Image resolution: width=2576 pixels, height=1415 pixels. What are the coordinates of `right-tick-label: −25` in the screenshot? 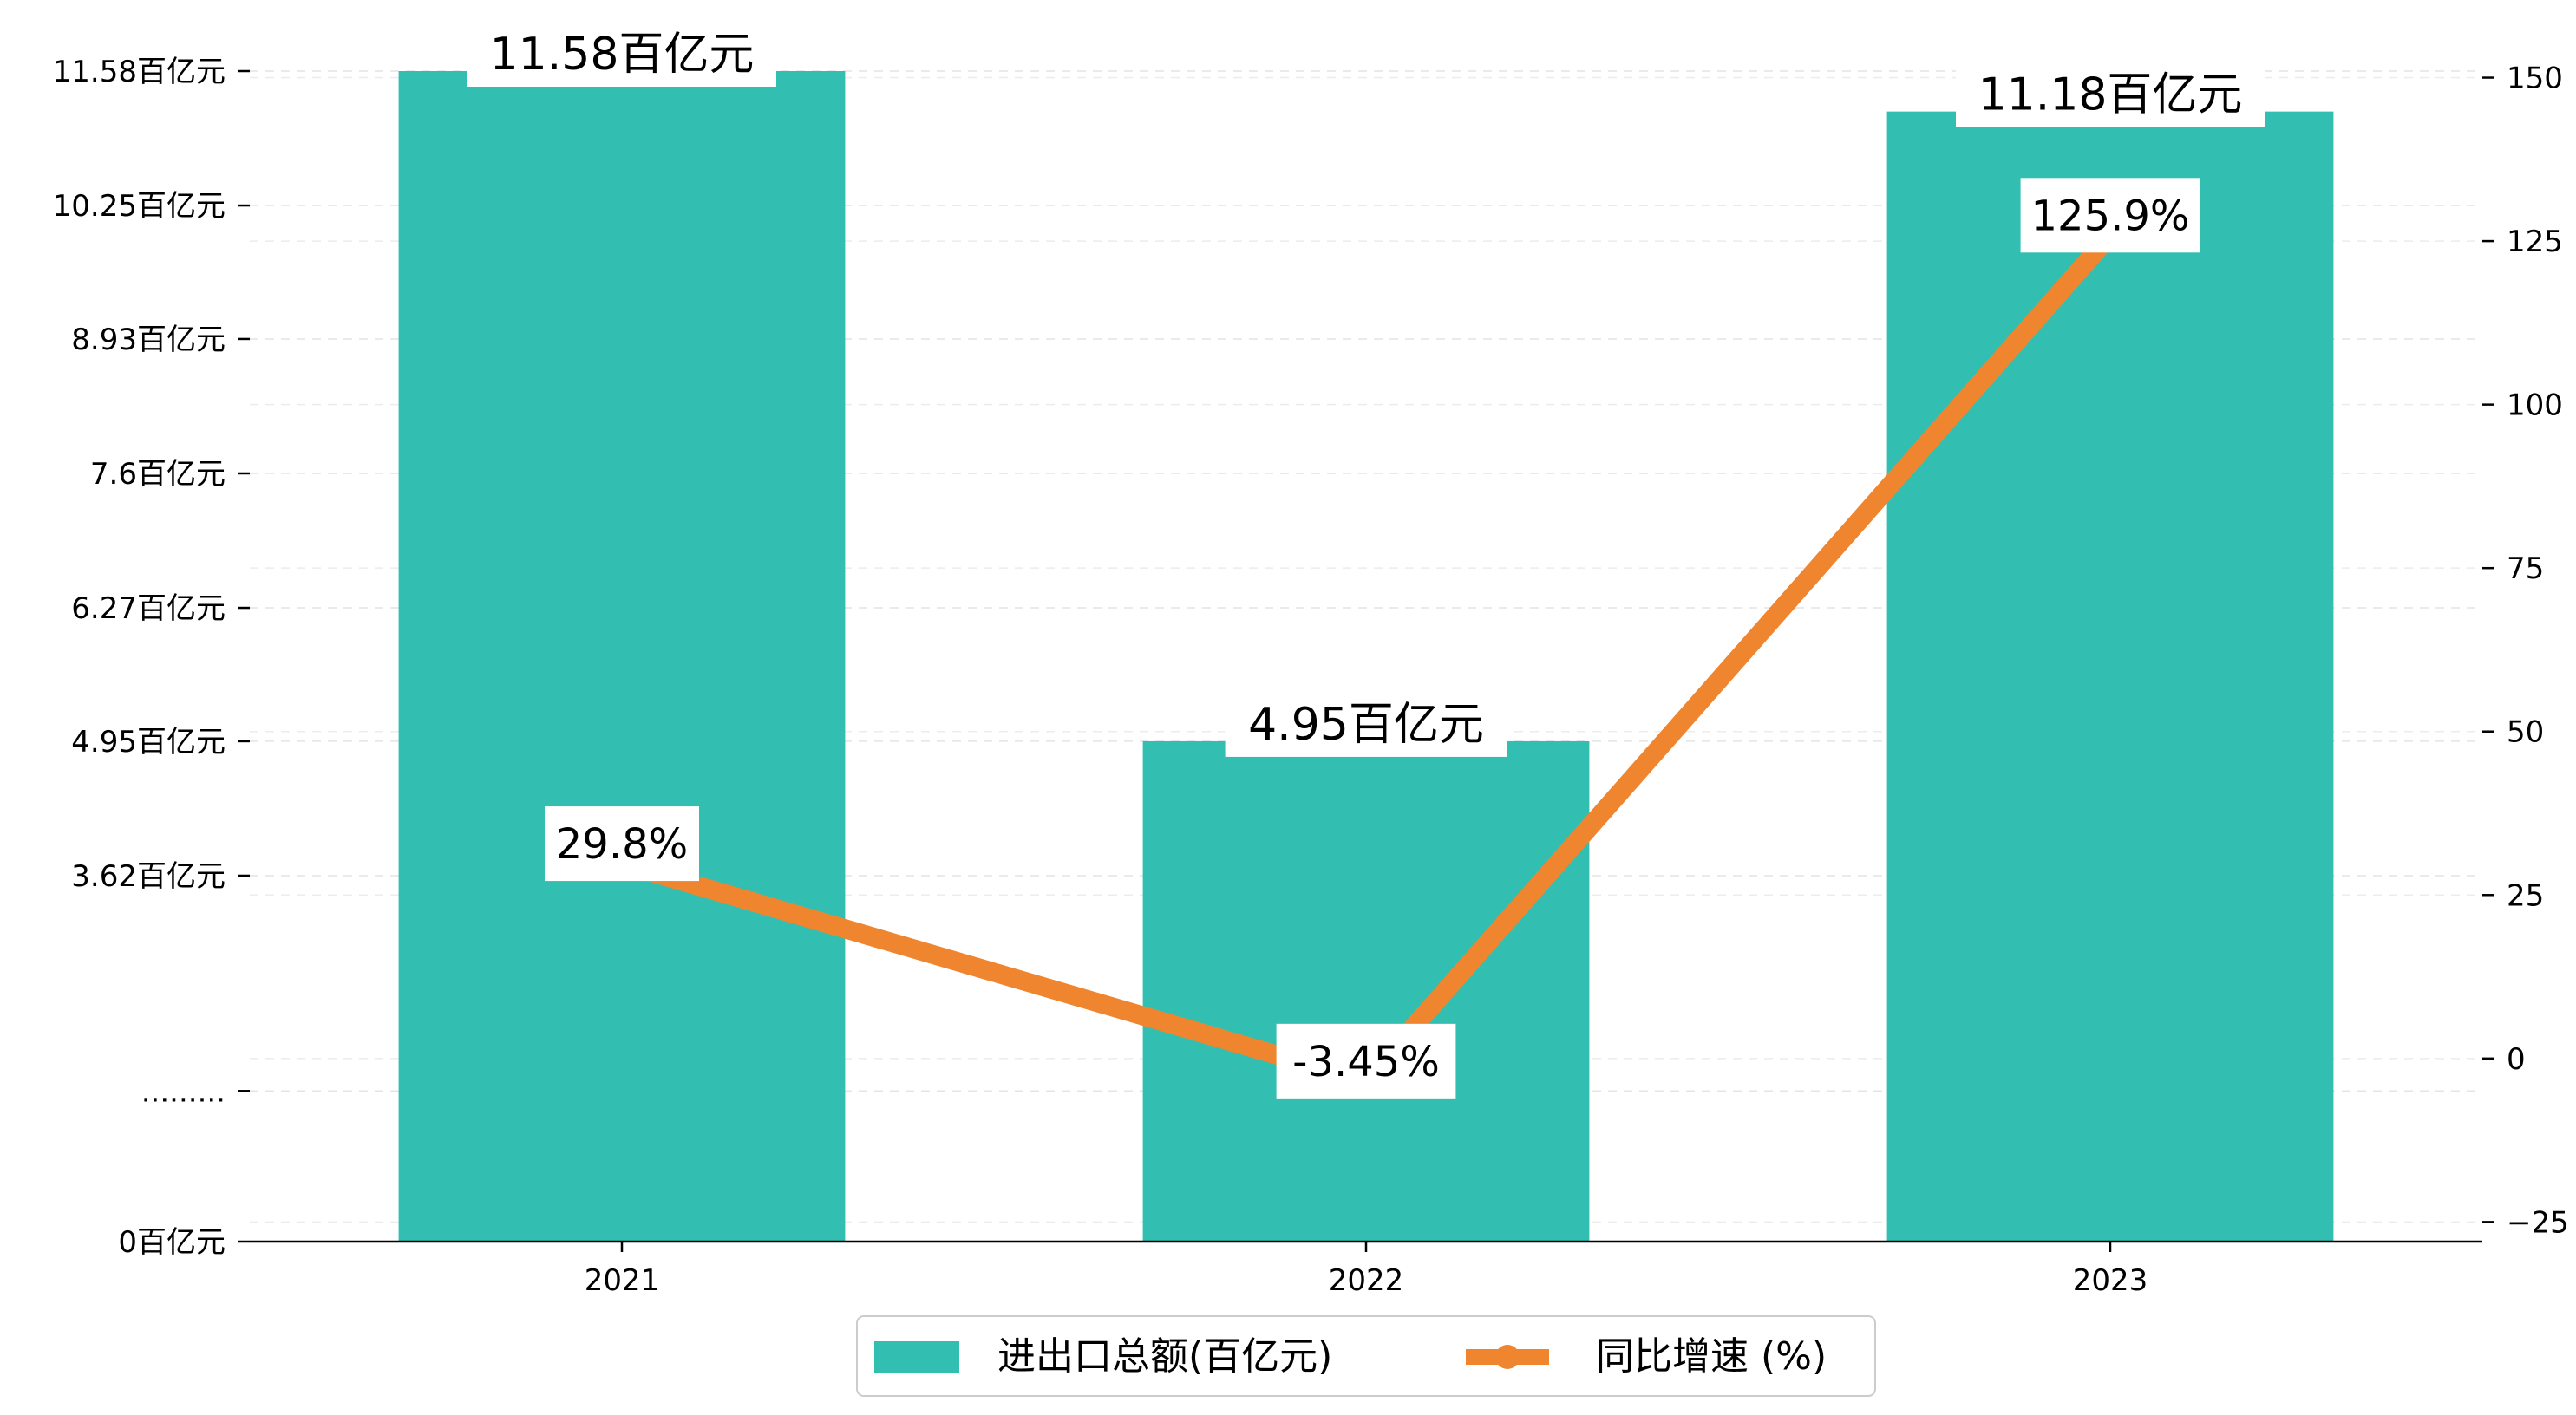 It's located at (2538, 1222).